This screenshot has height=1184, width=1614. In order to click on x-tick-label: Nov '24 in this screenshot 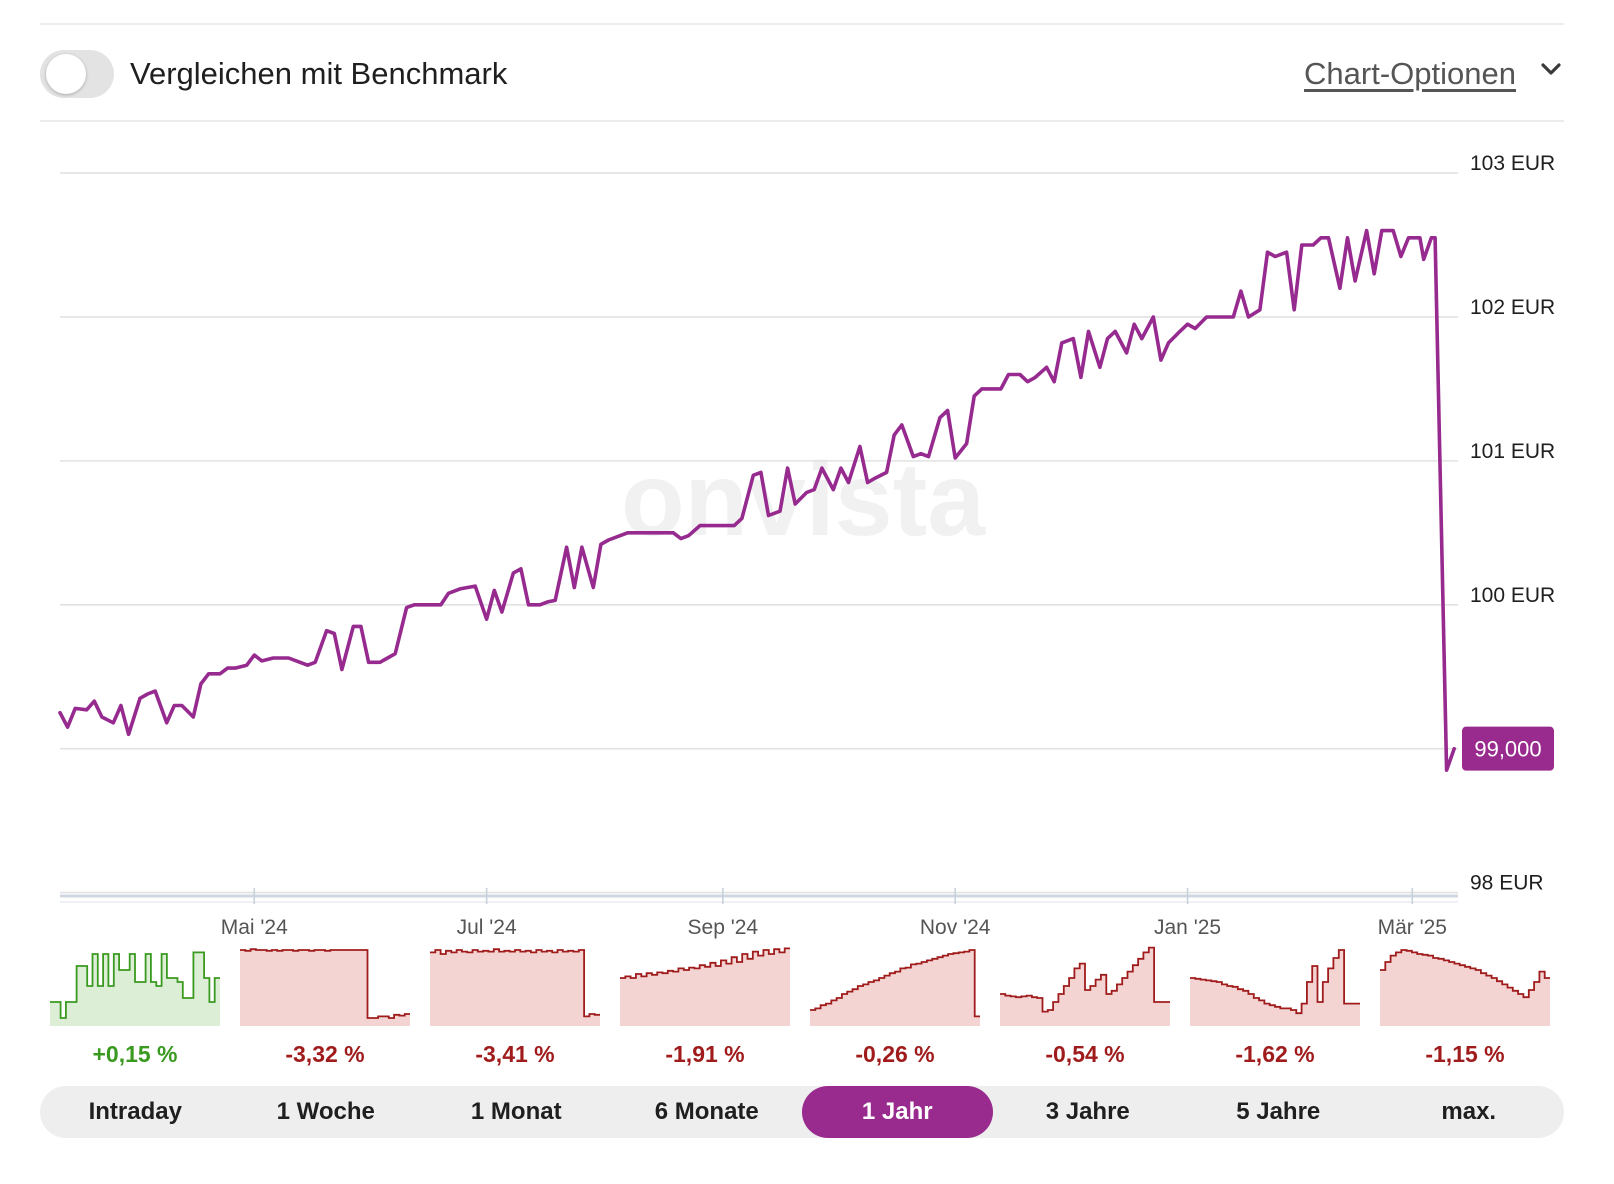, I will do `click(955, 927)`.